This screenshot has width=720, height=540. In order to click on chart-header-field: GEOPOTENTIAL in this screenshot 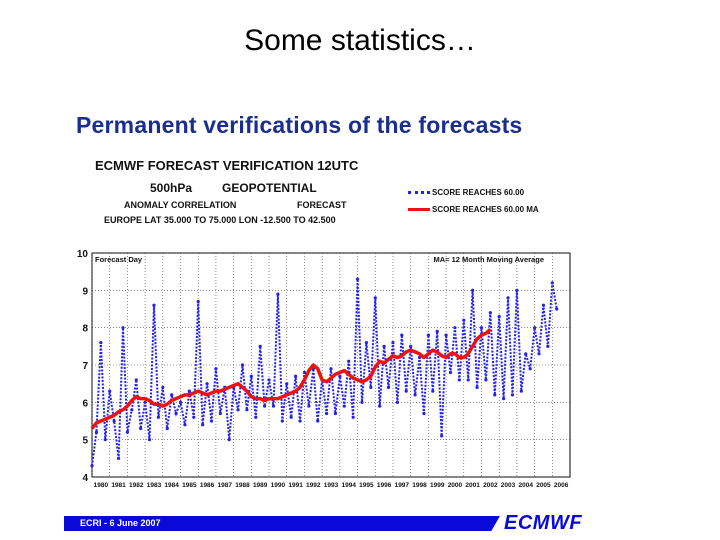, I will do `click(269, 188)`.